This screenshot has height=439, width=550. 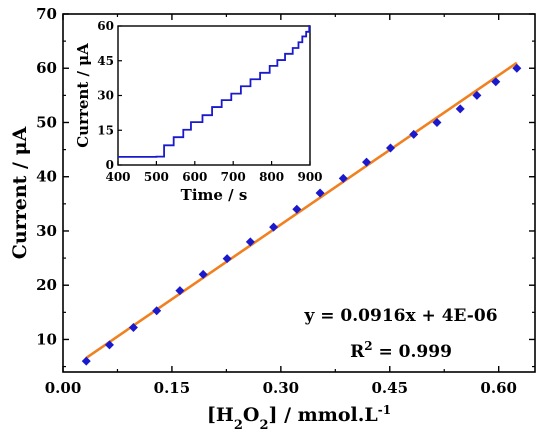 What do you see at coordinates (389, 388) in the screenshot?
I see `x-tick-label: 0.45` at bounding box center [389, 388].